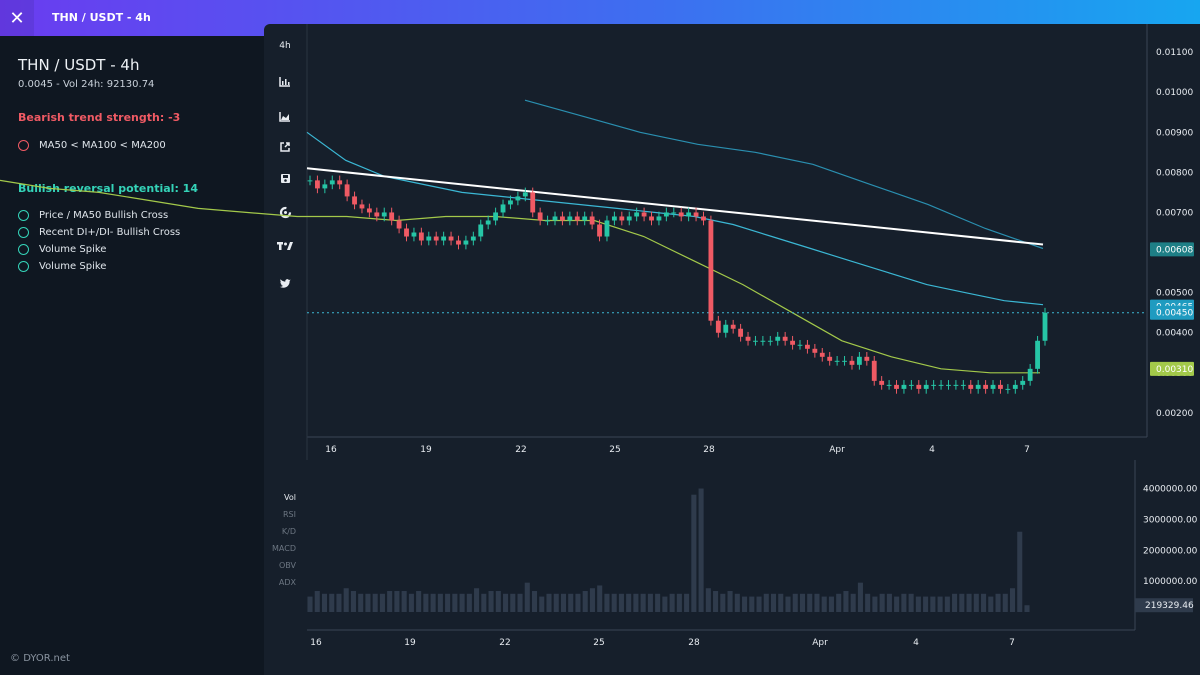  Describe the element at coordinates (285, 178) in the screenshot. I see `save-icon` at that location.